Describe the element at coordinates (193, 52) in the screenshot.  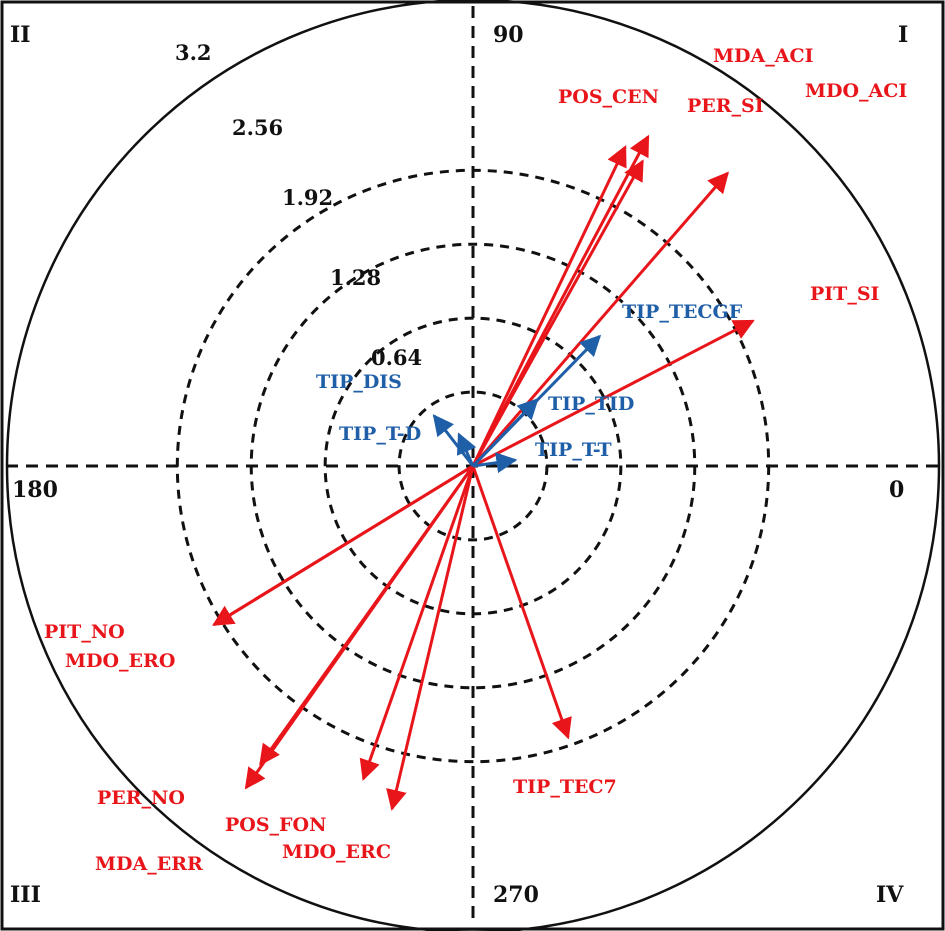
I see `radial-tick-label: 3.2` at that location.